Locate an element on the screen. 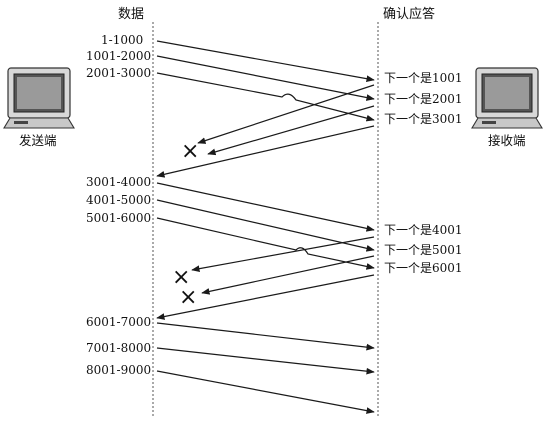  segment-label: 4001-5000 is located at coordinates (118, 200).